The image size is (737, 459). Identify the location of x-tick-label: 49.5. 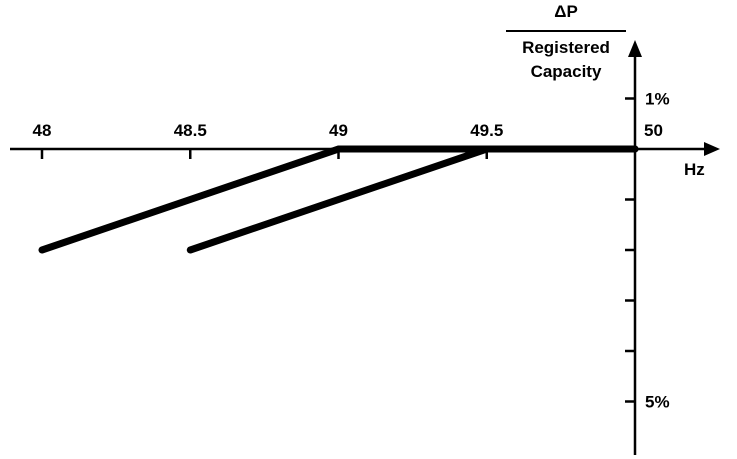
(486, 130).